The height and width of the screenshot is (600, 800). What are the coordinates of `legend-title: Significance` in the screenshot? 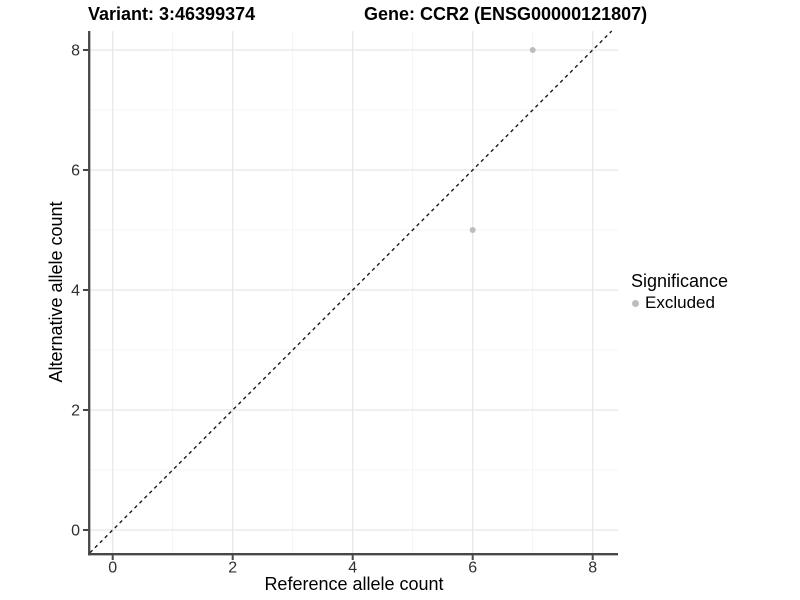 It's located at (680, 281).